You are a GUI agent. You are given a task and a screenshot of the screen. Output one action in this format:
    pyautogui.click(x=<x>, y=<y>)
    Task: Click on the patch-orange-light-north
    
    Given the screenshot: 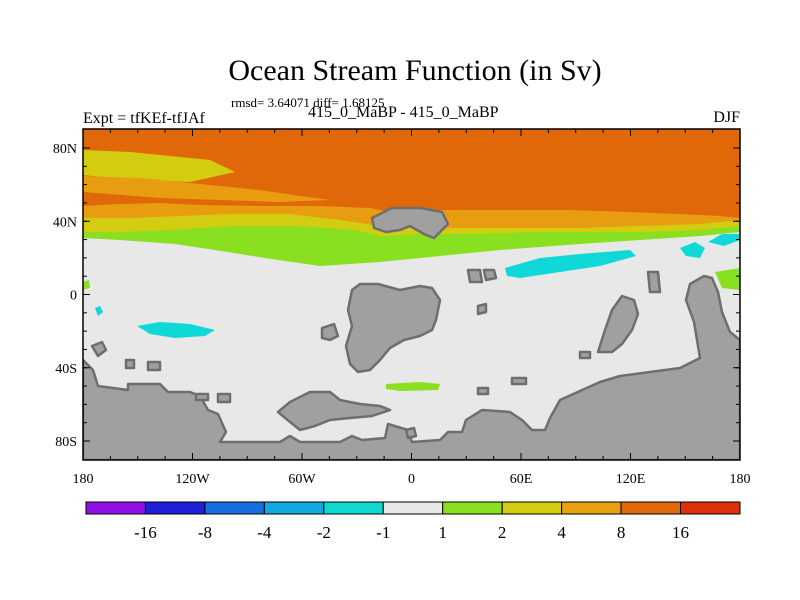 What is the action you would take?
    pyautogui.click(x=206, y=189)
    